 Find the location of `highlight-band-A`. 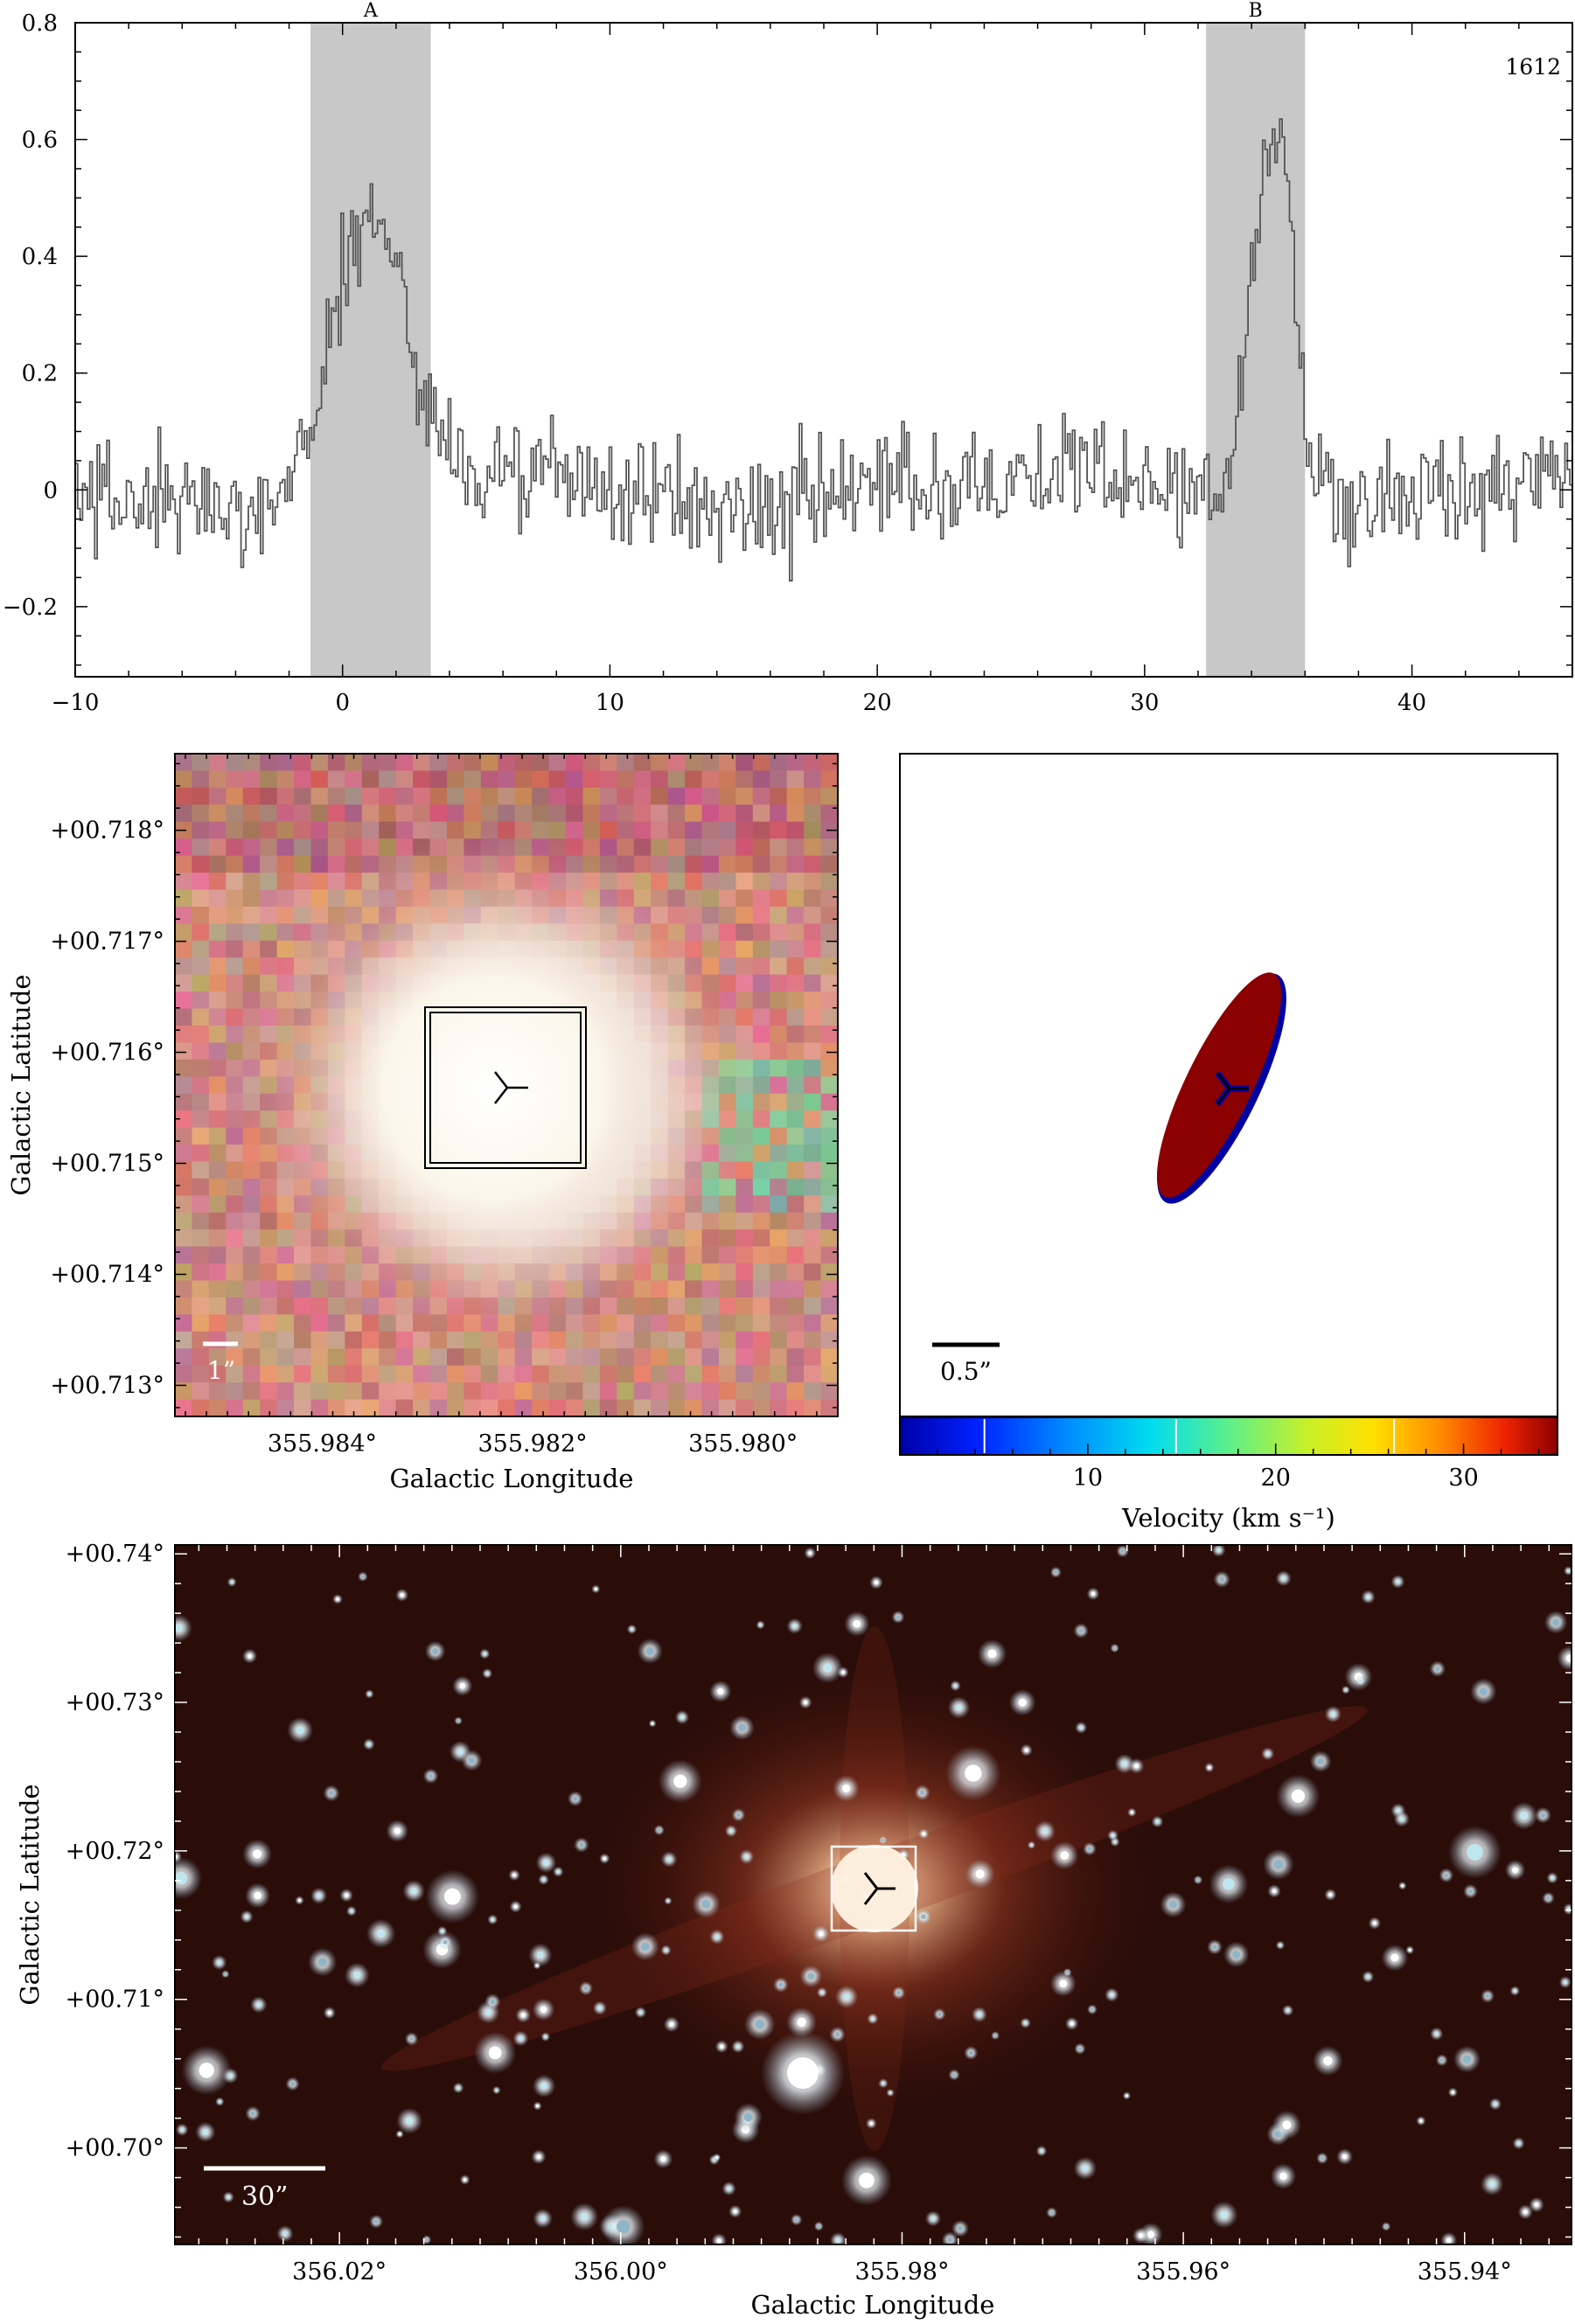

highlight-band-A is located at coordinates (371, 350).